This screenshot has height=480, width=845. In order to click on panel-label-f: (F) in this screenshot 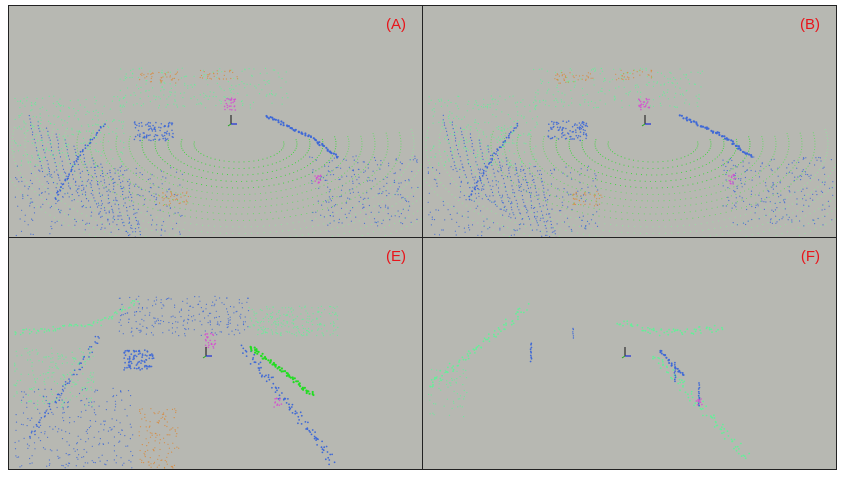, I will do `click(810, 256)`.